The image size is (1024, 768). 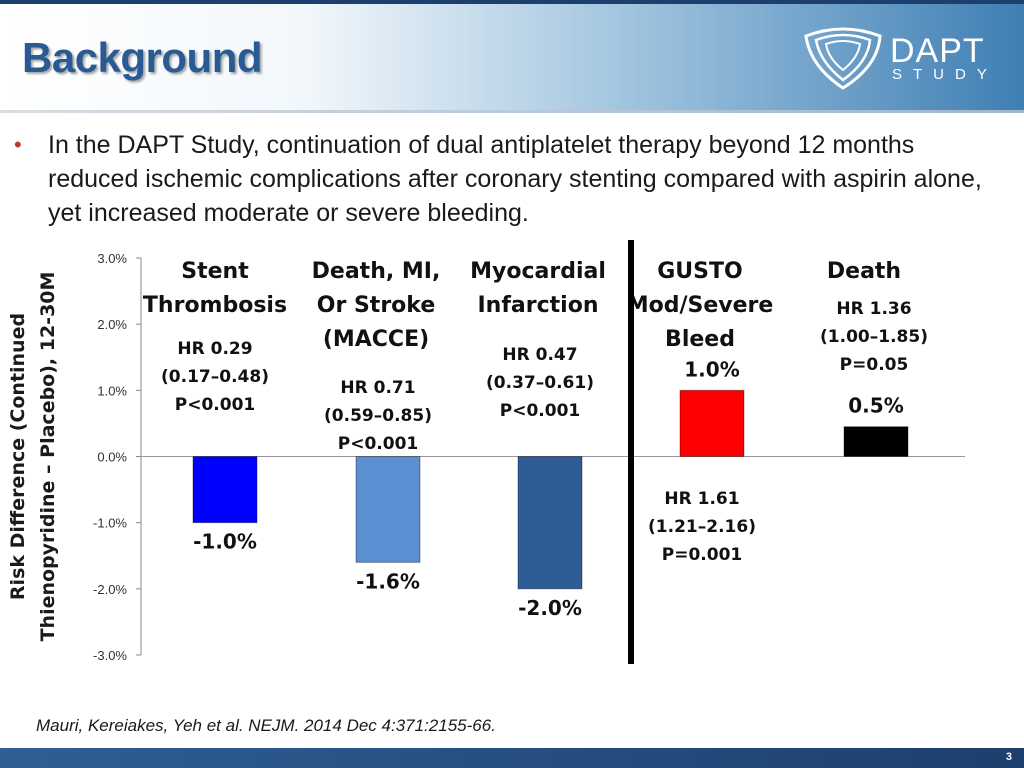 What do you see at coordinates (937, 51) in the screenshot?
I see `logo-word: DAPT` at bounding box center [937, 51].